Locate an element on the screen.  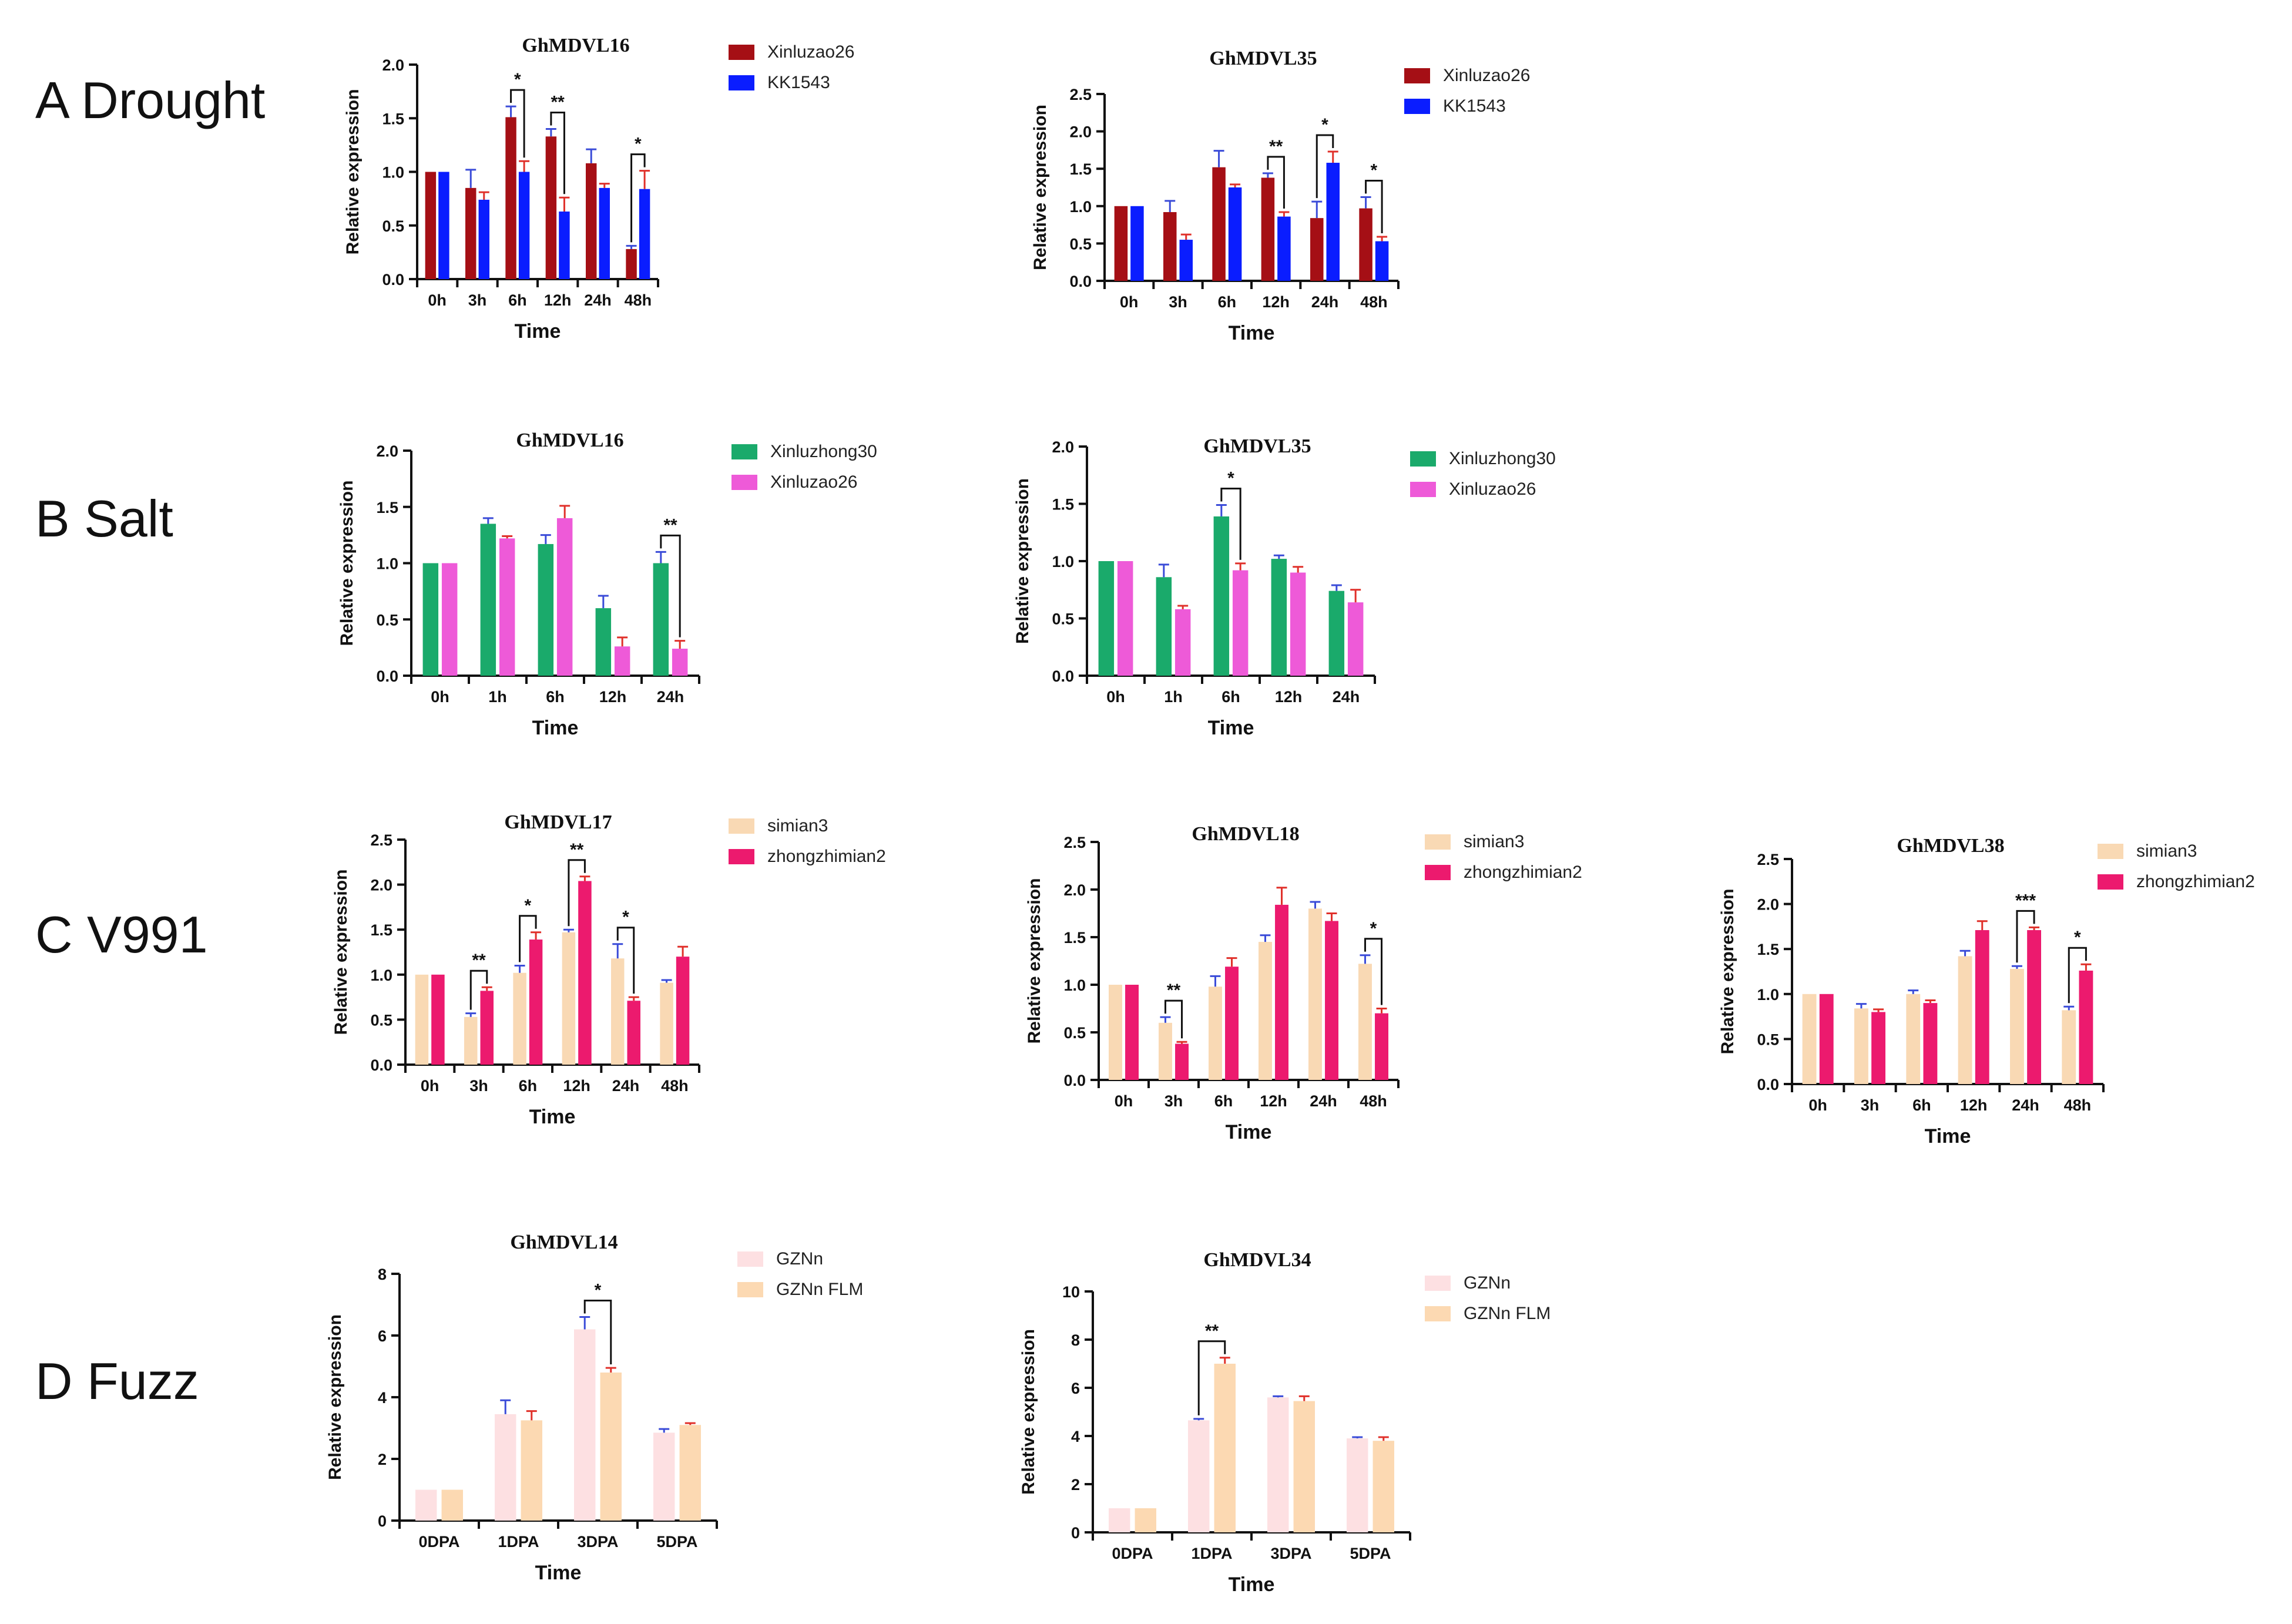
row-label-salt: B Salt is located at coordinates (104, 519).